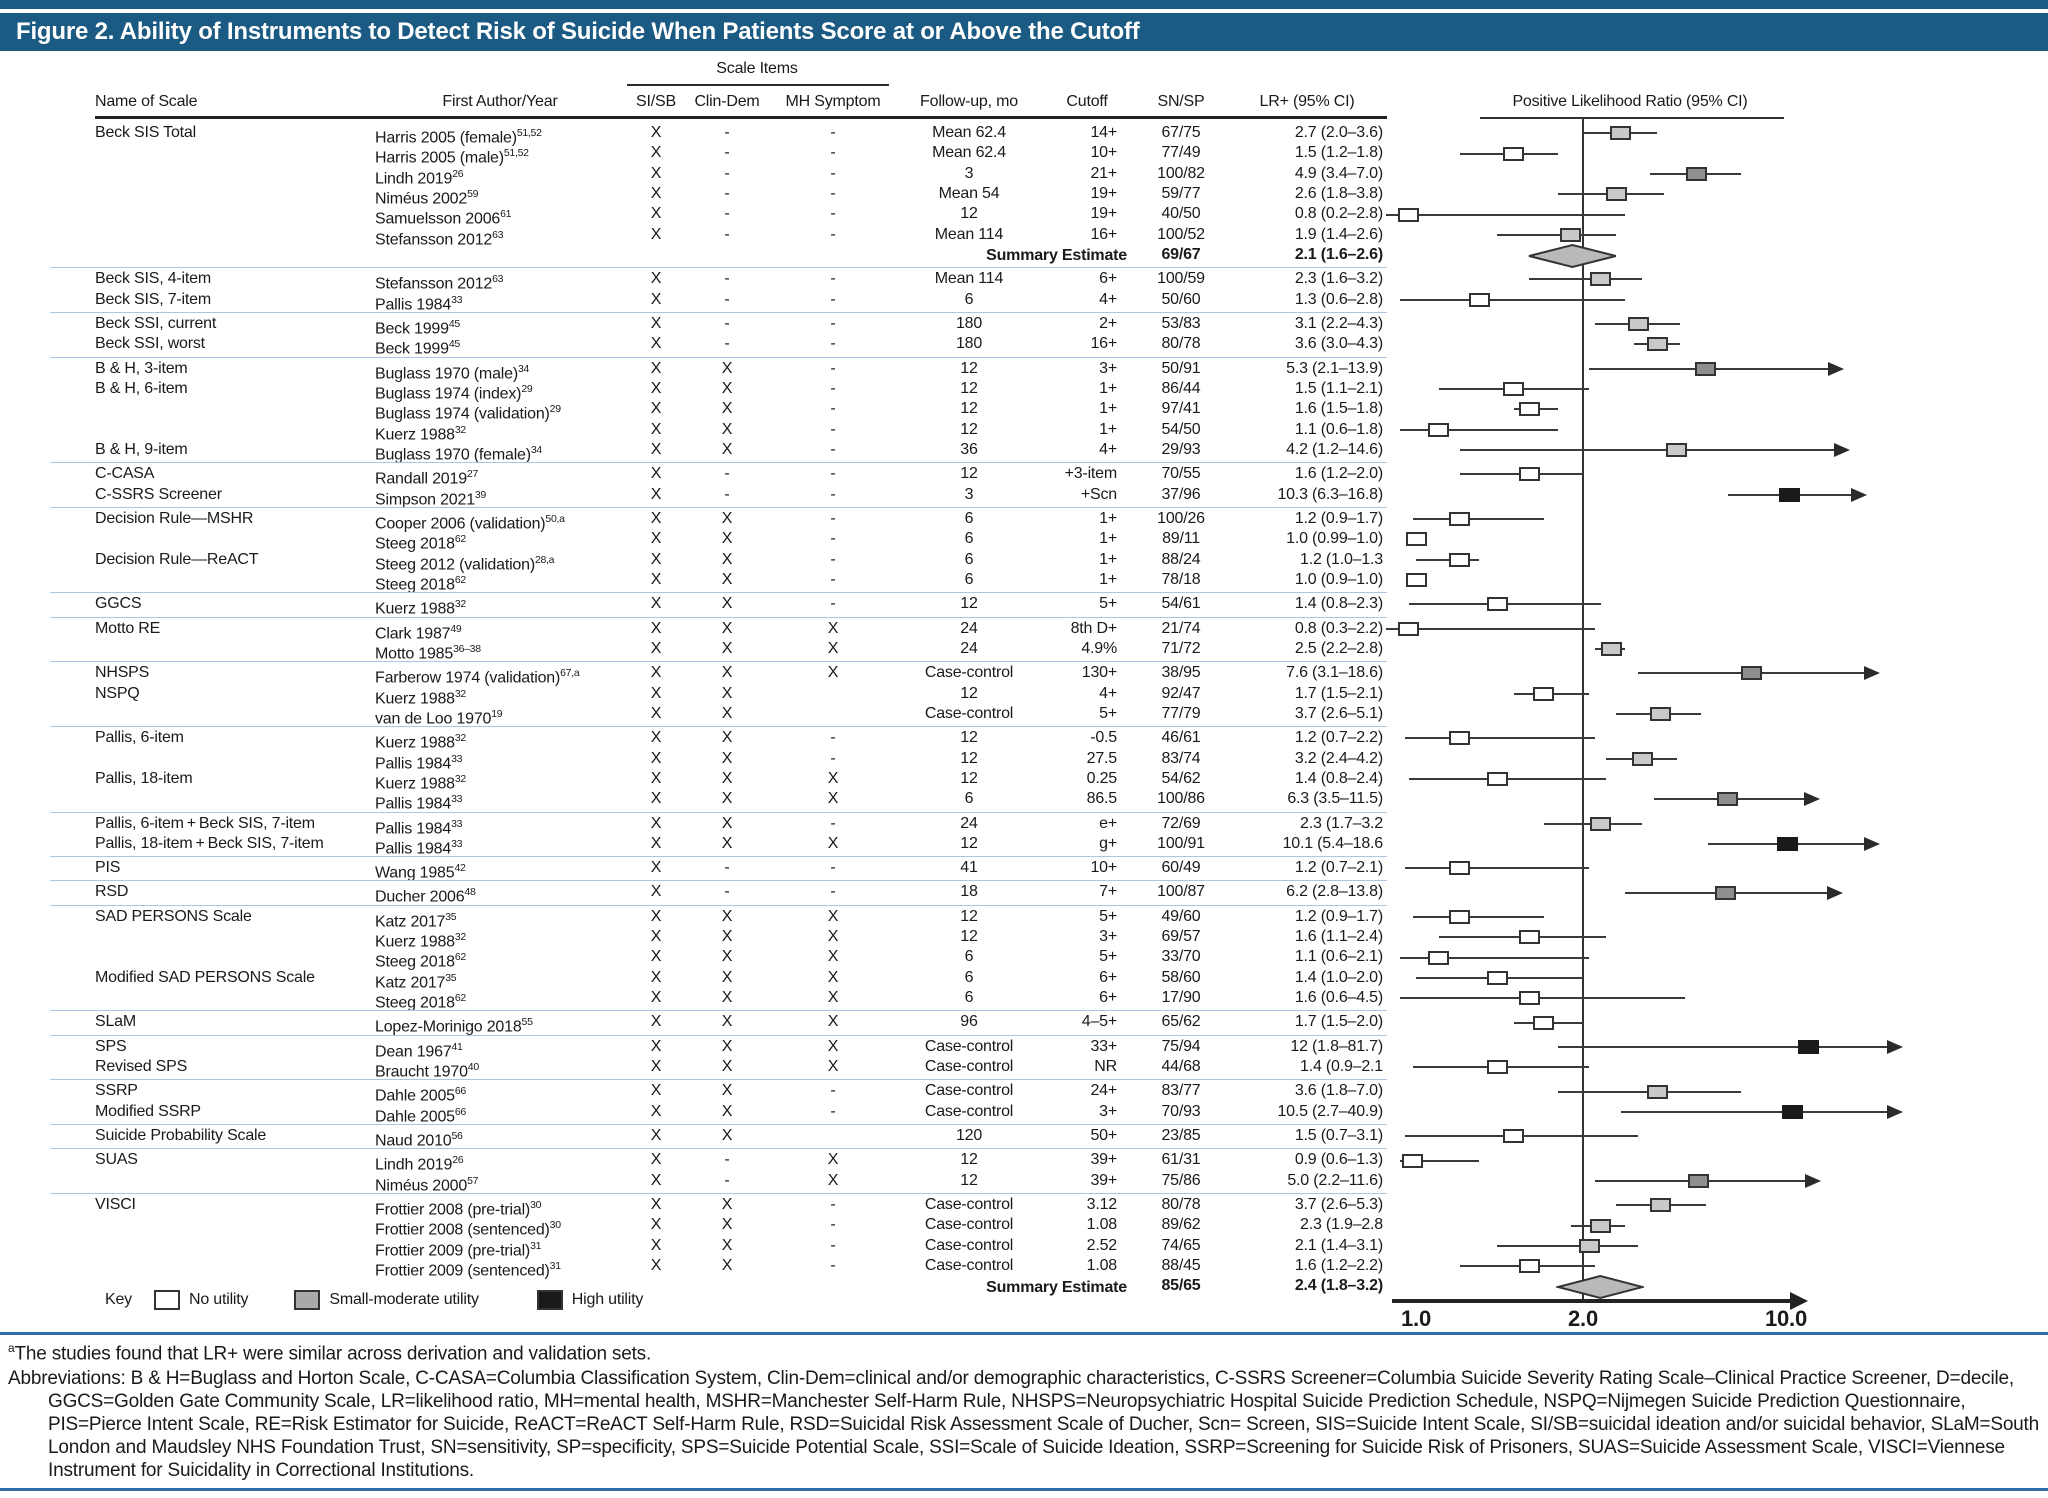  Describe the element at coordinates (456, 628) in the screenshot. I see `reference-superscript: 49` at that location.